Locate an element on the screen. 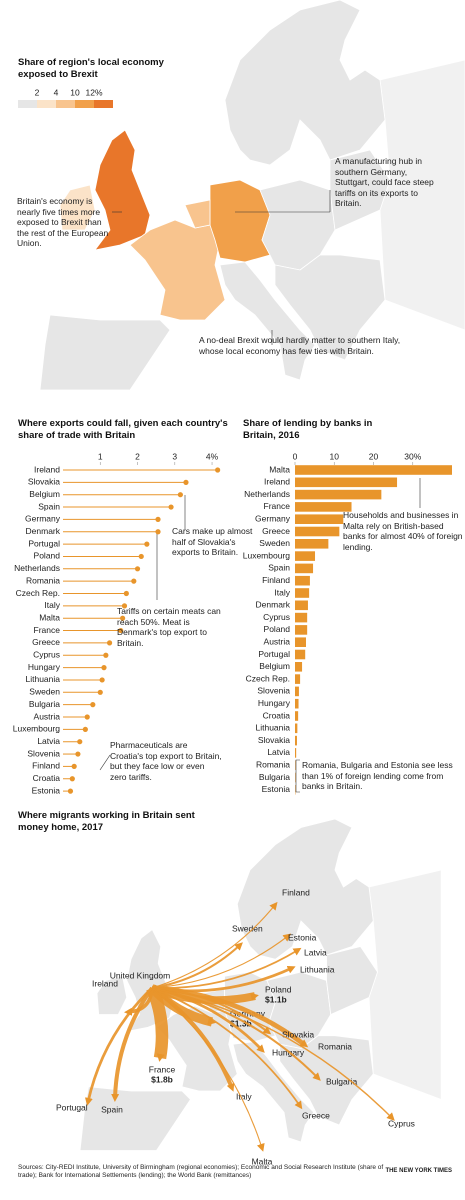 Image resolution: width=465 pixels, height=1200 pixels. category-label: Ireland is located at coordinates (277, 482).